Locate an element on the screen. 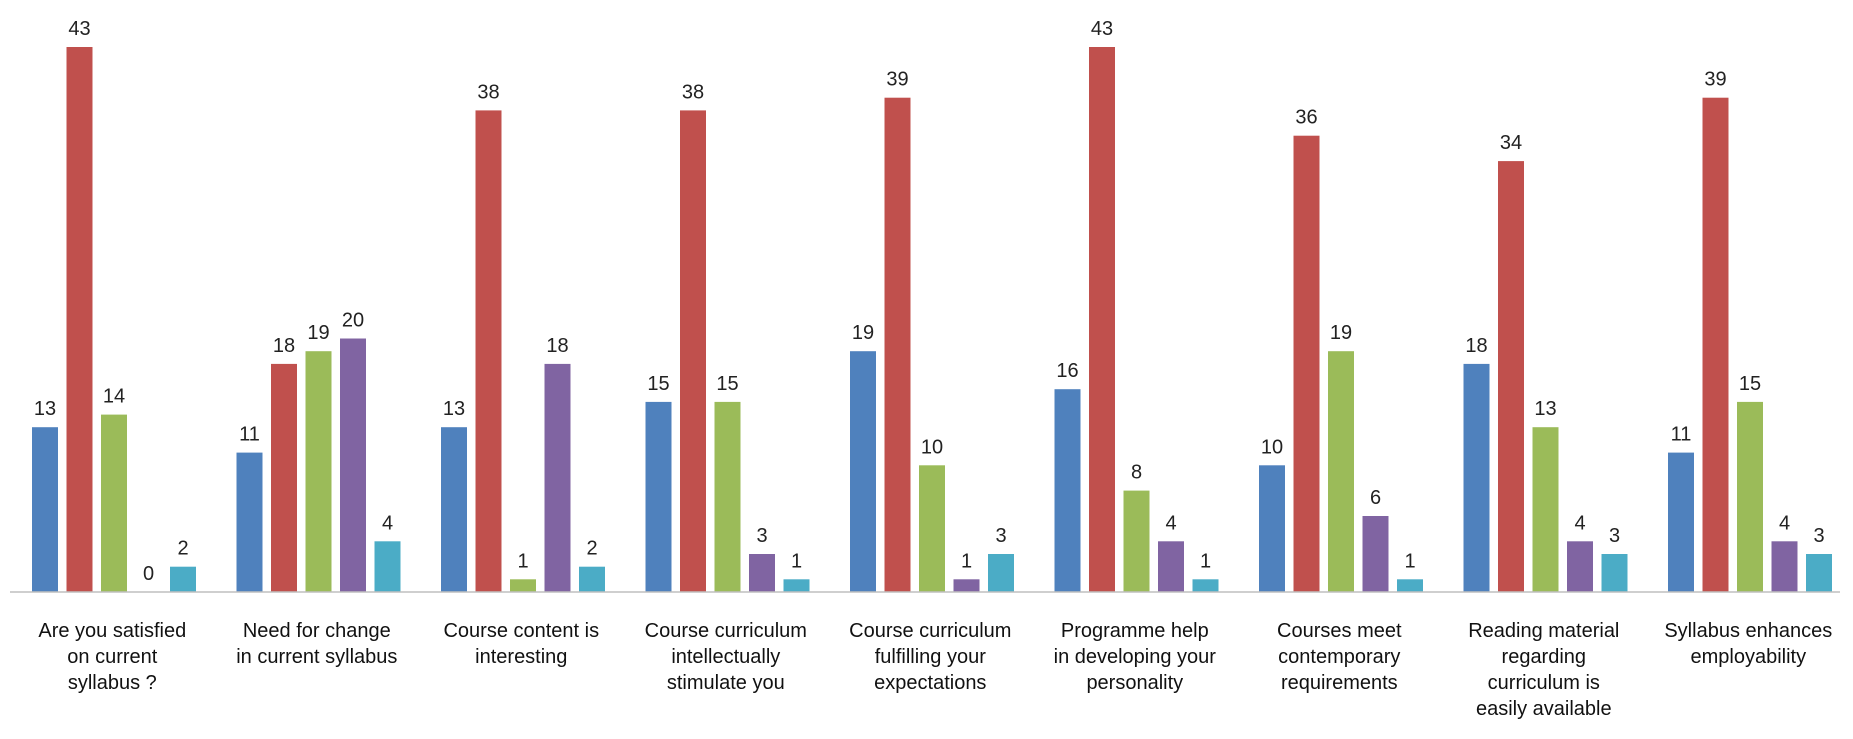 Image resolution: width=1853 pixels, height=739 pixels. value-label-4-series-1: 15 is located at coordinates (658, 384).